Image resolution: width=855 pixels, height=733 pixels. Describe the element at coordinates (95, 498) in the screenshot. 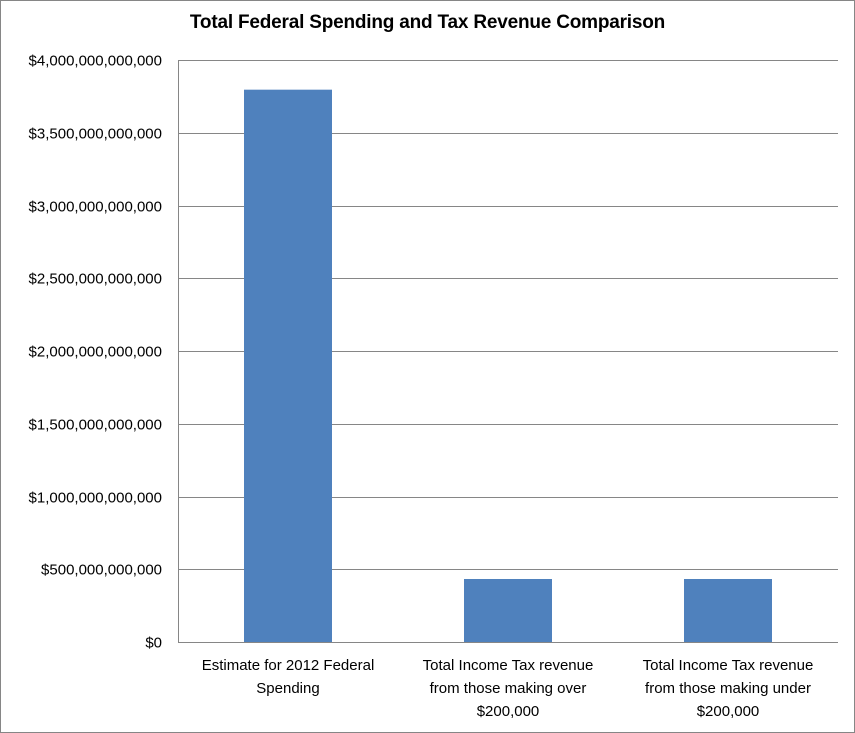

I see `y-tick-label: $1,000,000,000,000` at that location.